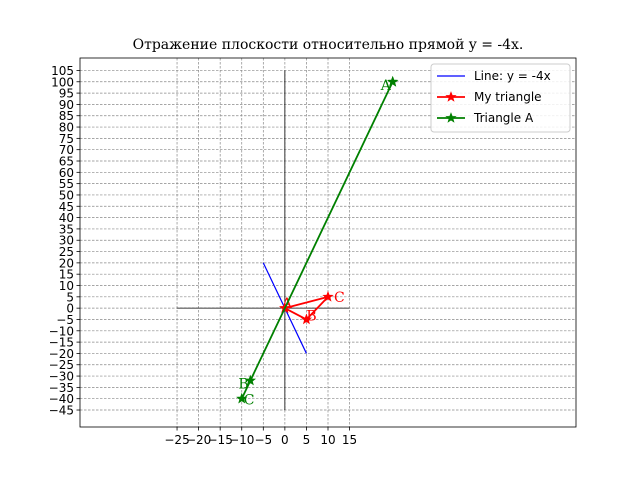  I want to click on y-tick-label: 60, so click(66, 173).